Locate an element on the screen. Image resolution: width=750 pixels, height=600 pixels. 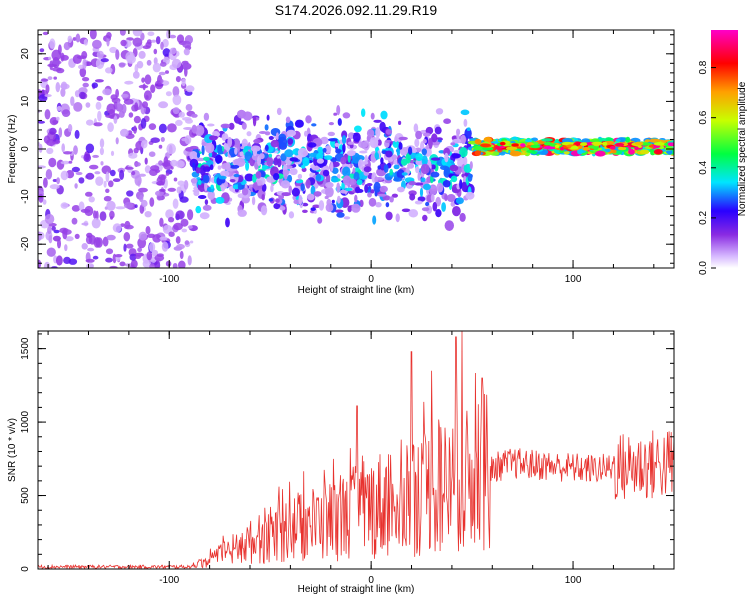
spectrogram-x-tick-label: 100 is located at coordinates (573, 279).